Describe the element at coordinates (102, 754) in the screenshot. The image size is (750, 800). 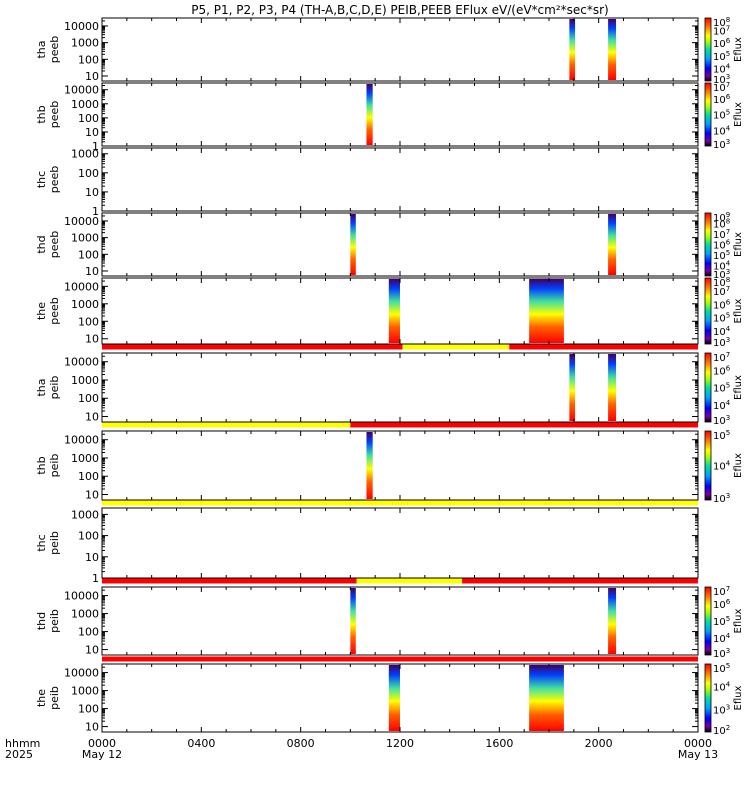
I see `x-tick-sublabel: May 12` at that location.